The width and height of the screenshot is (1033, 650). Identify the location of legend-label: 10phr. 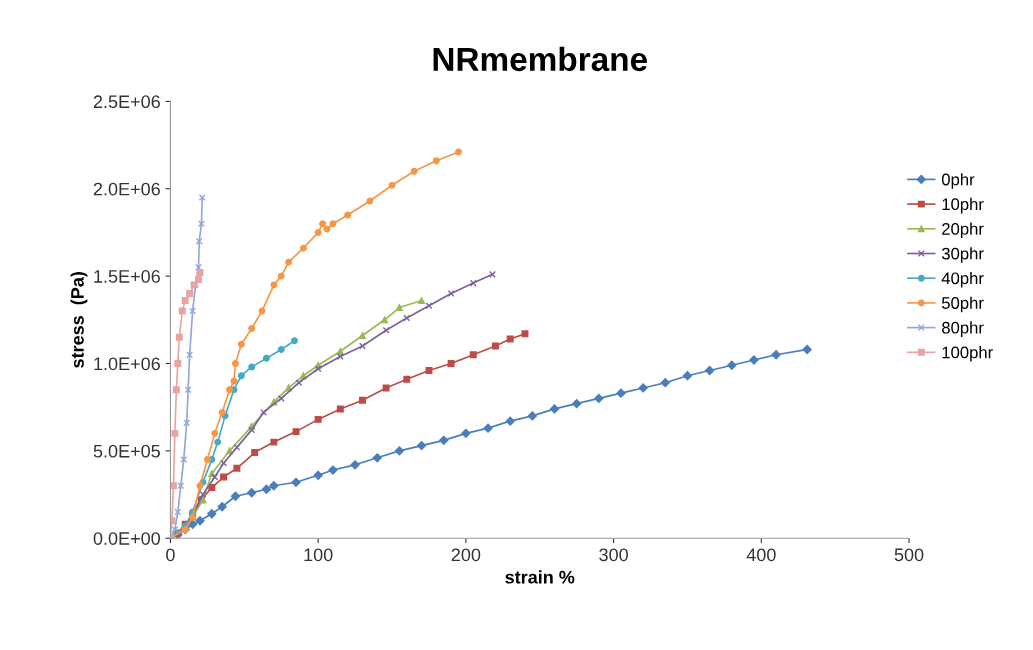
(963, 205).